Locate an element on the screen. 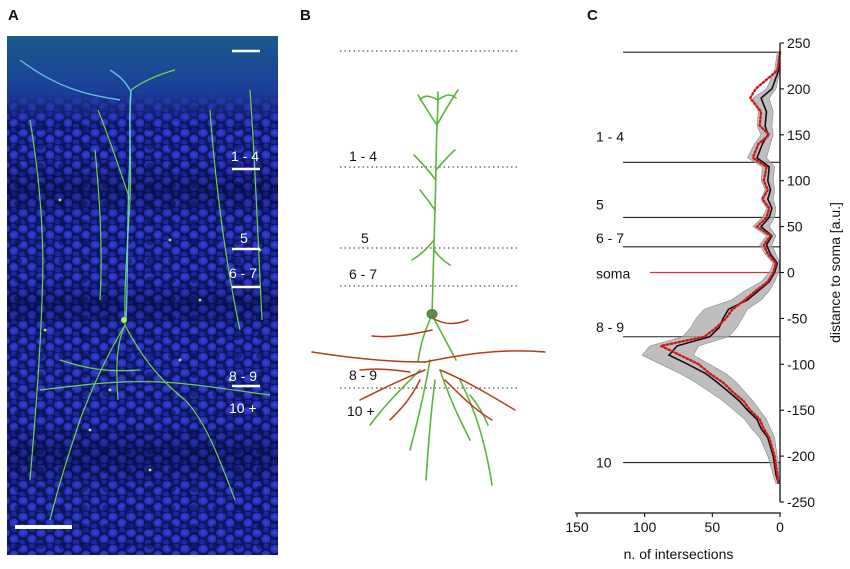 The image size is (850, 569). soma-marker is located at coordinates (432, 314).